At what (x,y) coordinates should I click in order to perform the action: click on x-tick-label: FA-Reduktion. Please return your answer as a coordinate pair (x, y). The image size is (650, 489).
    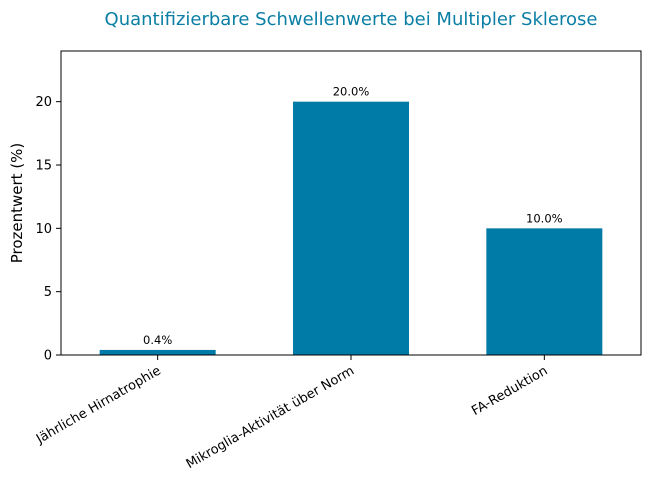
    Looking at the image, I should click on (509, 390).